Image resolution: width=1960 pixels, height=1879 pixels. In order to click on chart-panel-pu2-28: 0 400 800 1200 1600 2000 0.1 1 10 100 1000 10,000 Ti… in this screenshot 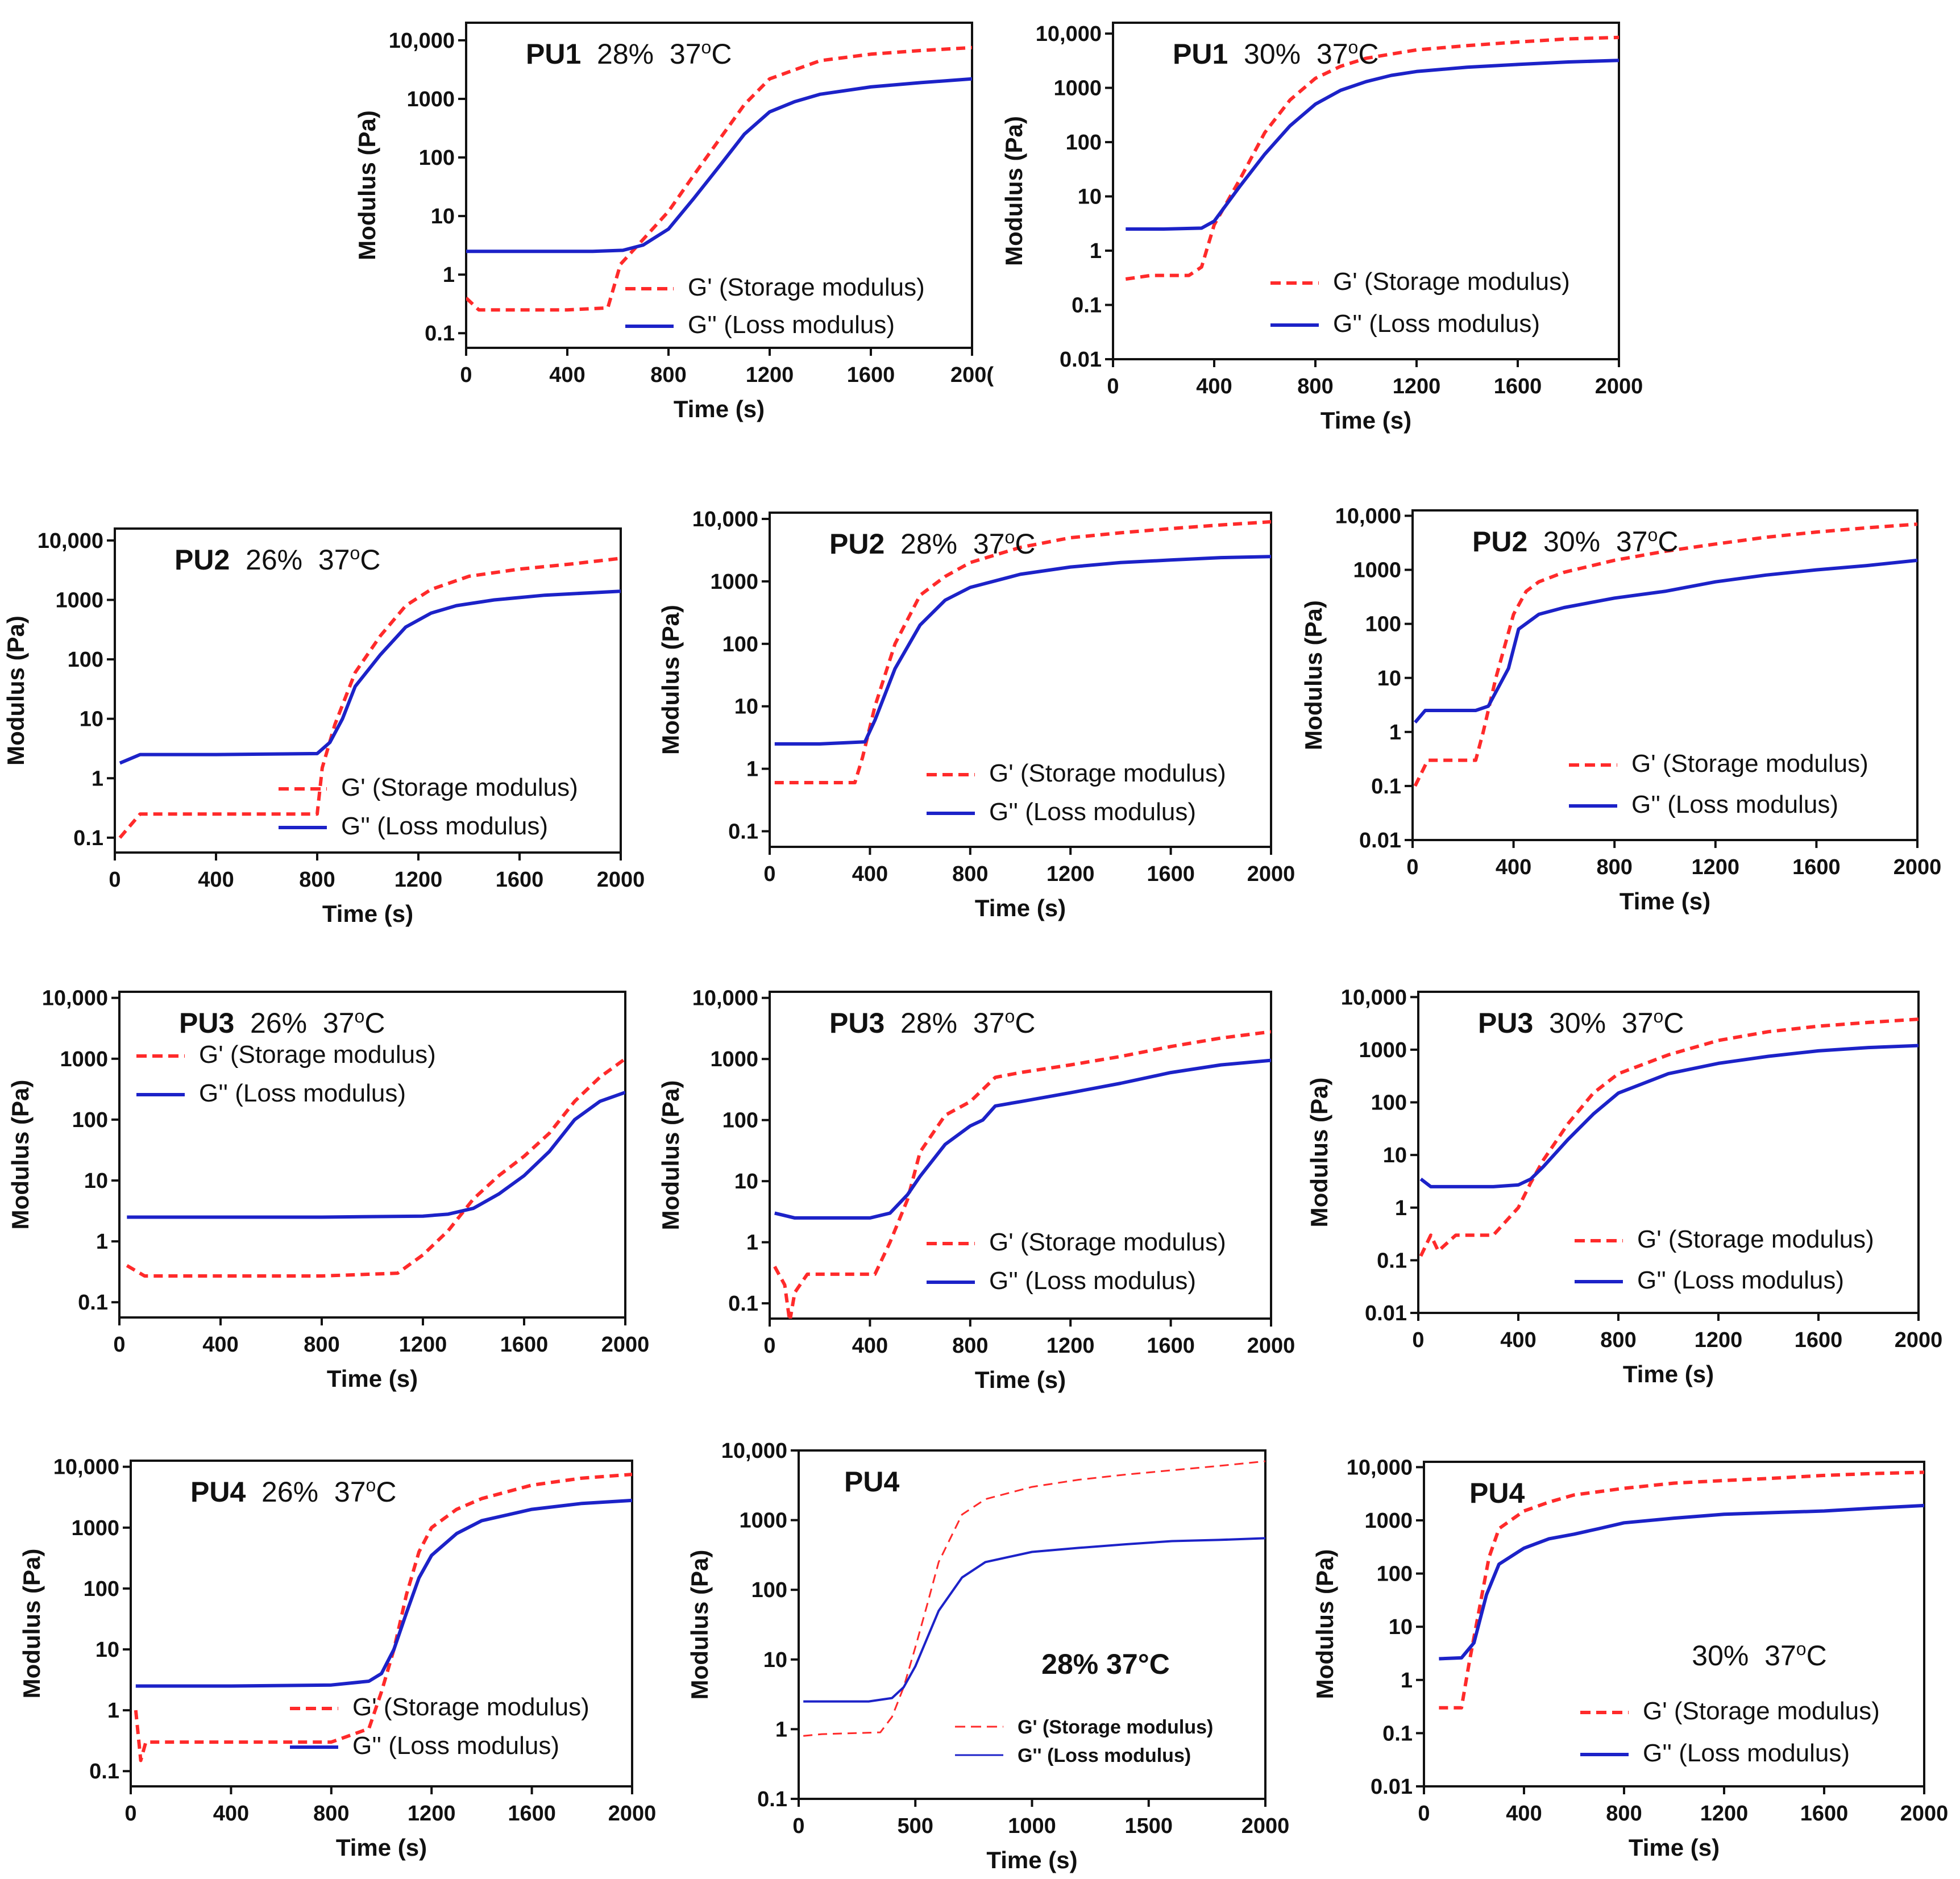, I will do `click(976, 714)`.